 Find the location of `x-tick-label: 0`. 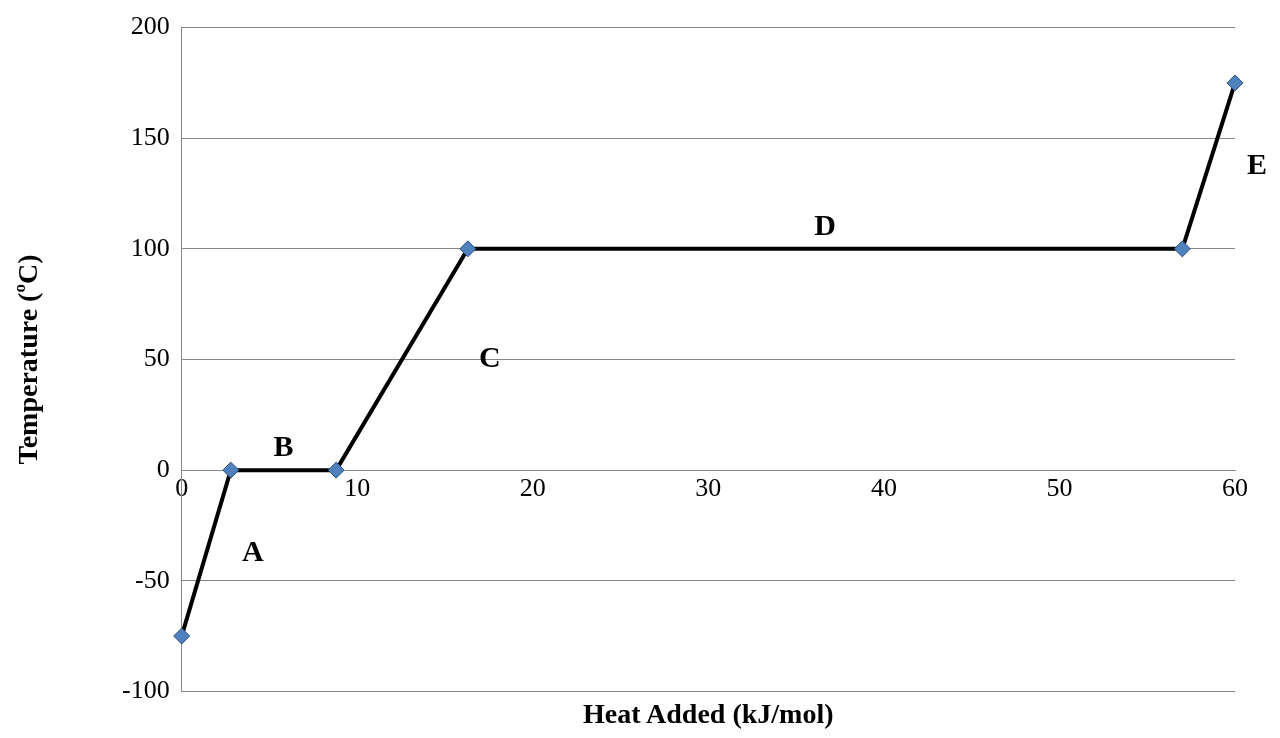

x-tick-label: 0 is located at coordinates (182, 487).